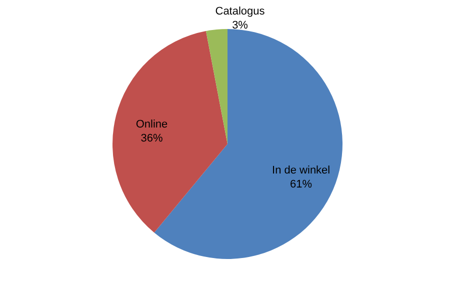  What do you see at coordinates (301, 184) in the screenshot?
I see `data-label: 61%` at bounding box center [301, 184].